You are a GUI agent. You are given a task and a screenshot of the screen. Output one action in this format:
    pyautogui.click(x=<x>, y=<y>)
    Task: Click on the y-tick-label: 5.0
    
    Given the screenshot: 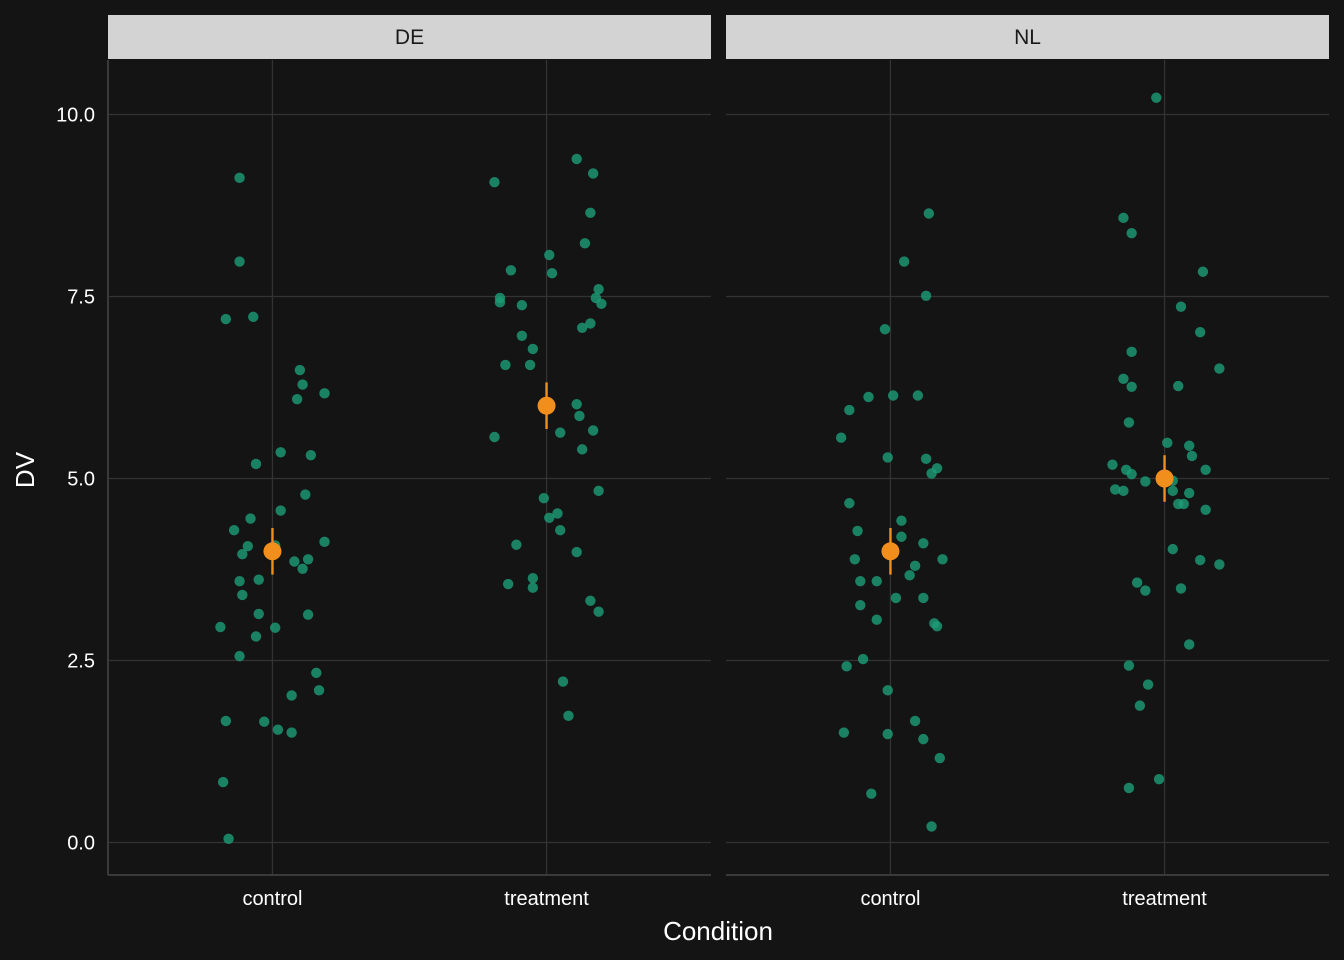 What is the action you would take?
    pyautogui.click(x=81, y=480)
    